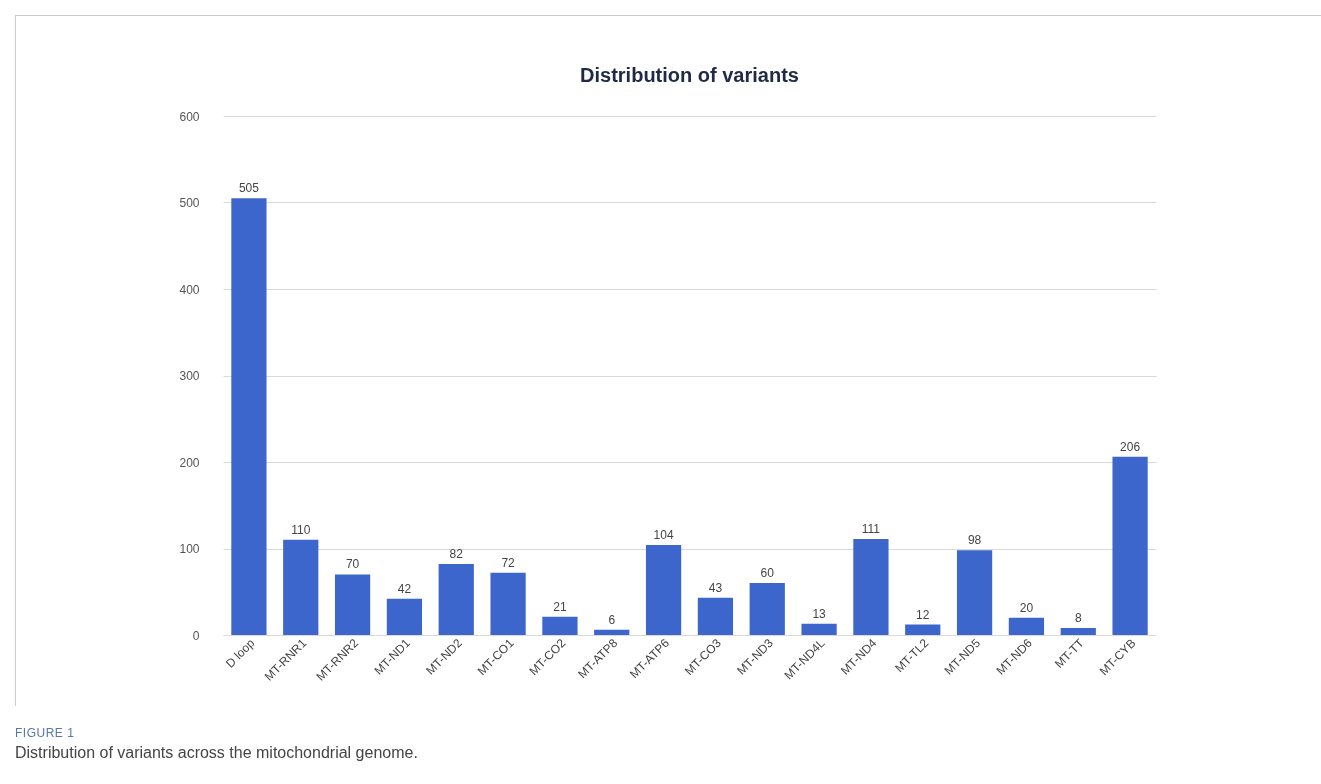  What do you see at coordinates (819, 613) in the screenshot?
I see `data-label: 13` at bounding box center [819, 613].